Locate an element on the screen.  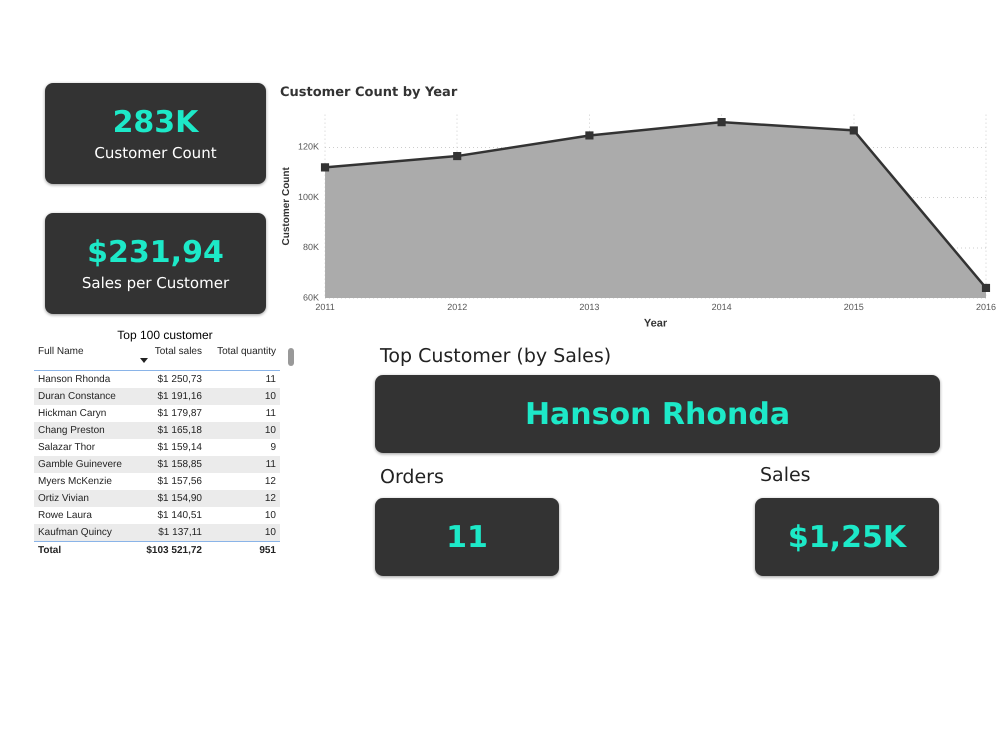
text: Total sales is located at coordinates (178, 351).